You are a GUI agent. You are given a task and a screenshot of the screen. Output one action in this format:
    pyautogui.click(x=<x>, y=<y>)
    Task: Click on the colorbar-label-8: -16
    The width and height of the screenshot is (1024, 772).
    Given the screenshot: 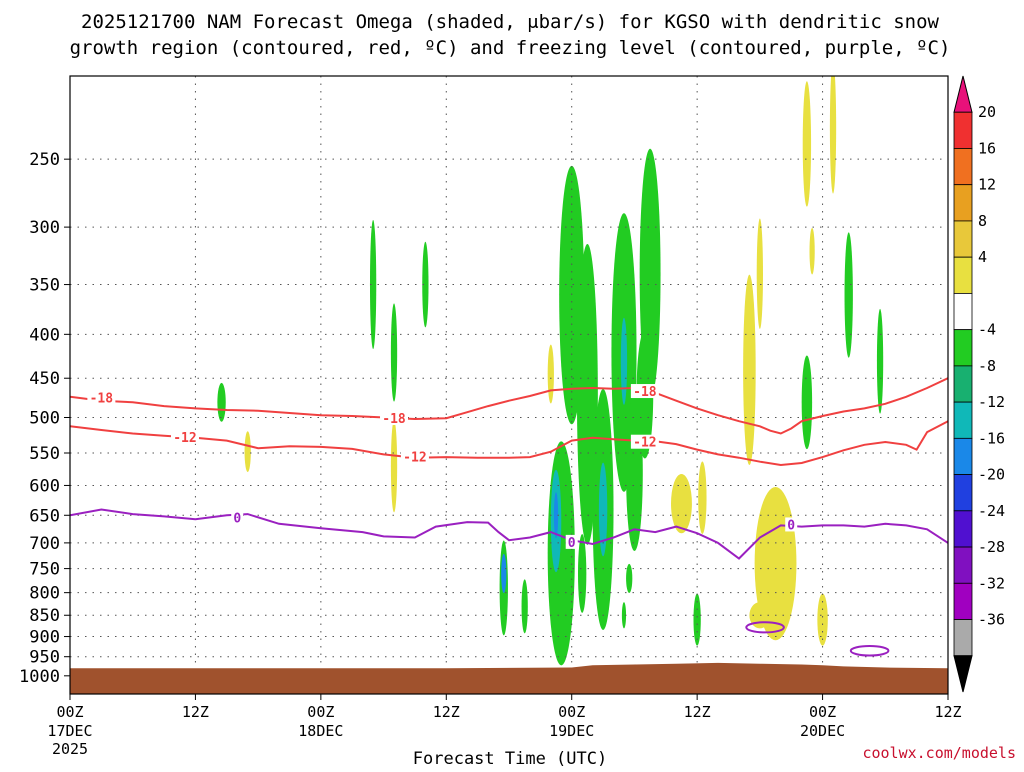 What is the action you would take?
    pyautogui.click(x=991, y=438)
    